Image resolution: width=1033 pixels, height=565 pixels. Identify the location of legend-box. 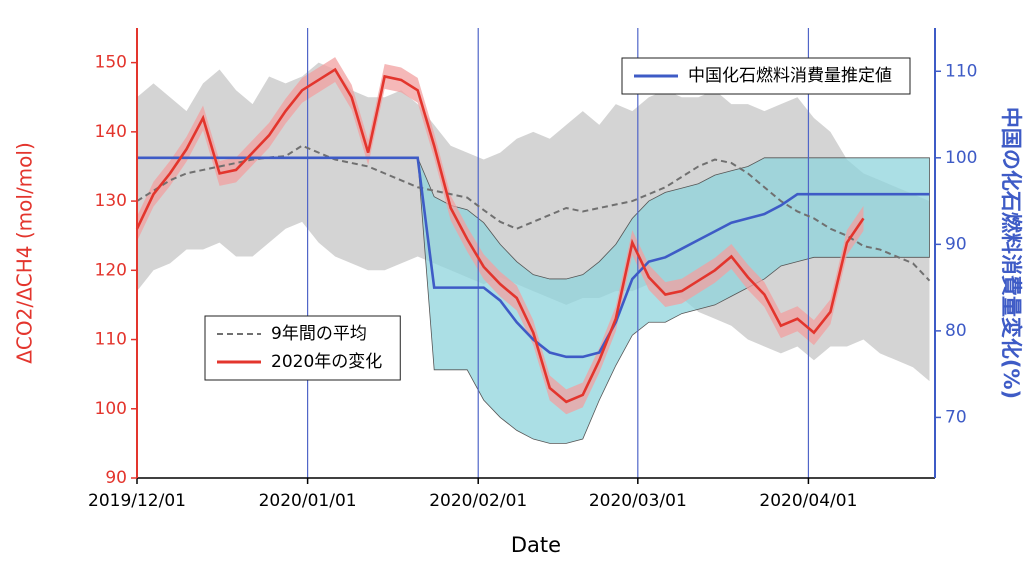
(302, 348).